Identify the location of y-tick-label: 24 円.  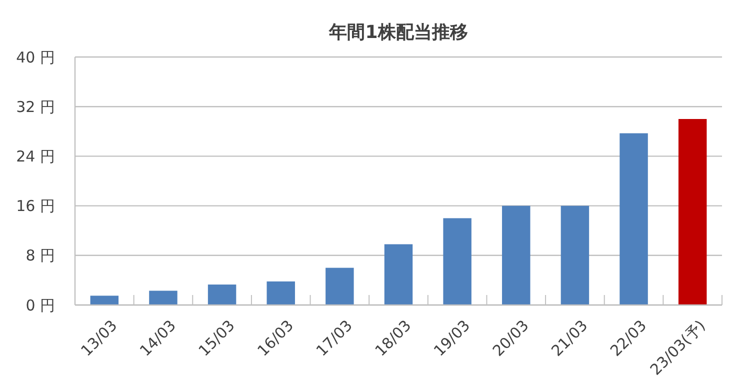
(35, 156).